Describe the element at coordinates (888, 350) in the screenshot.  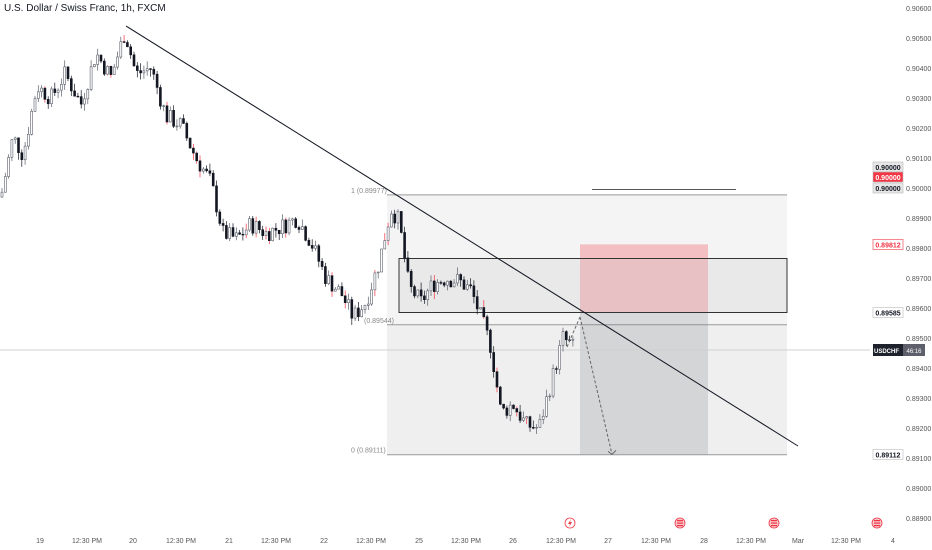
I see `current-price-badge` at that location.